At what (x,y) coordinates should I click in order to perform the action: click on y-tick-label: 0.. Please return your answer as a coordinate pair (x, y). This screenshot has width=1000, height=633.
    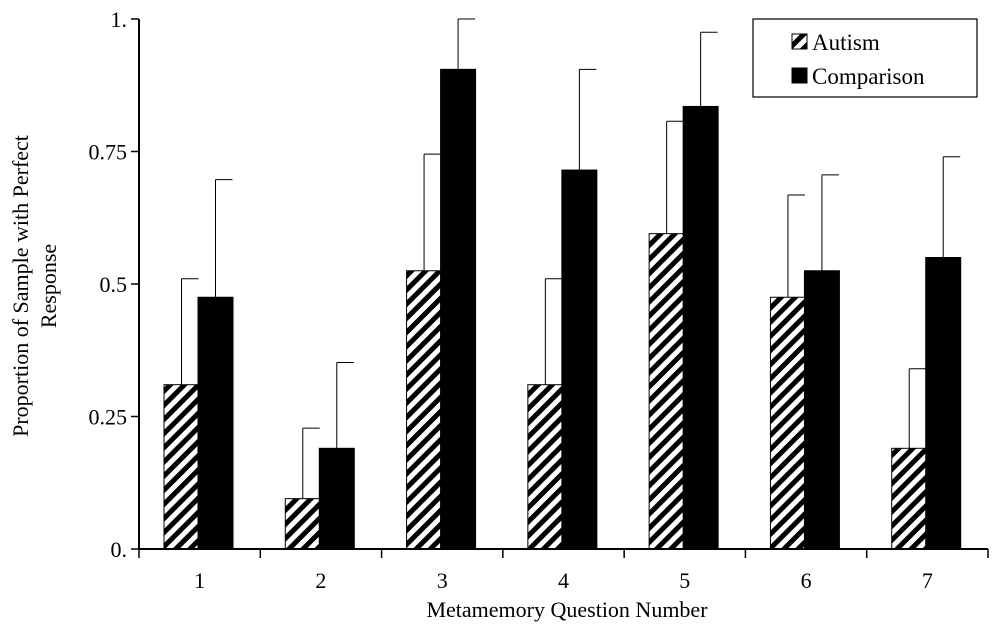
    Looking at the image, I should click on (119, 549).